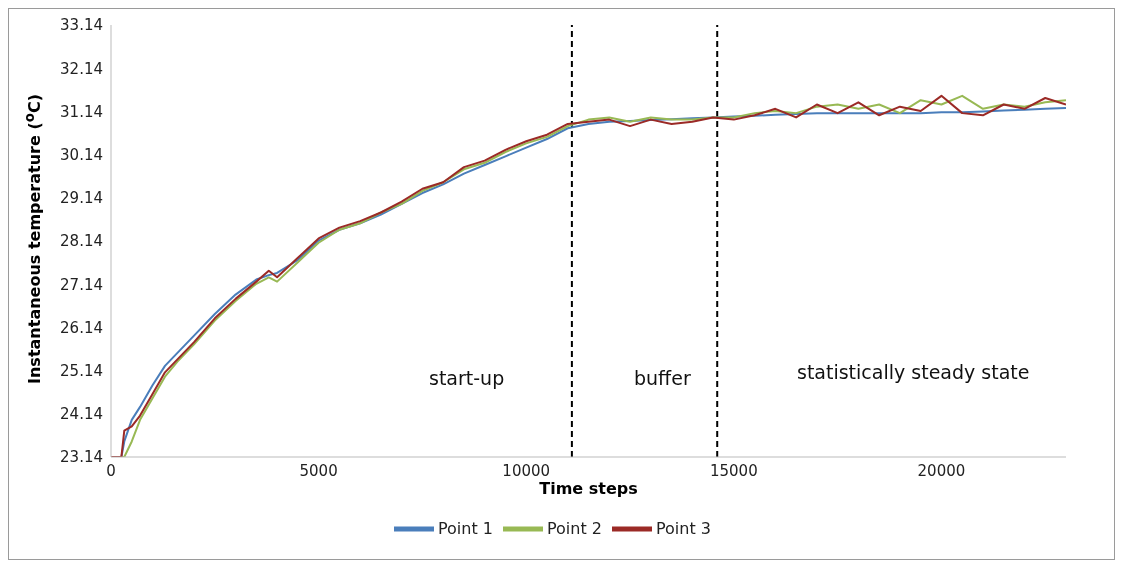  Describe the element at coordinates (941, 470) in the screenshot. I see `x-tick-label: 20000` at that location.